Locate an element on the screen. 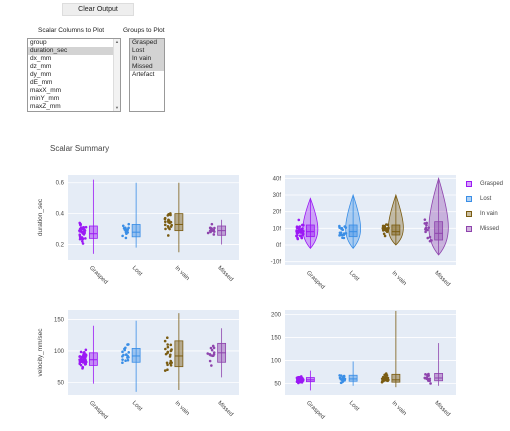 The width and height of the screenshot is (510, 431). legend-item: Missed is located at coordinates (484, 228).